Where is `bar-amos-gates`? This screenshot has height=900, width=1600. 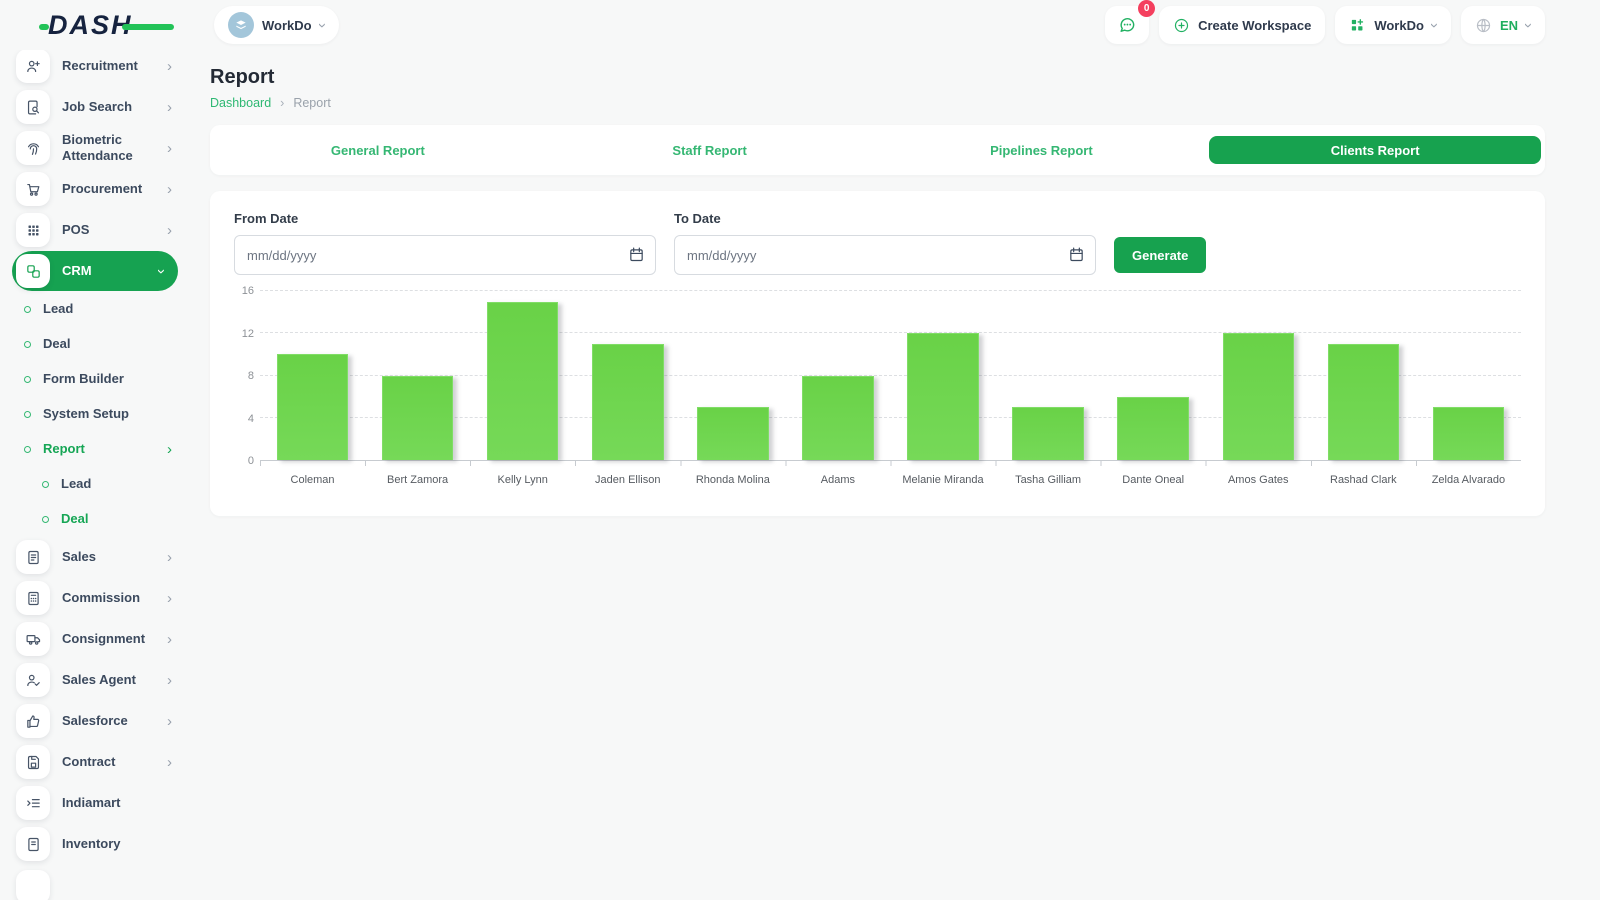 bar-amos-gates is located at coordinates (1258, 396).